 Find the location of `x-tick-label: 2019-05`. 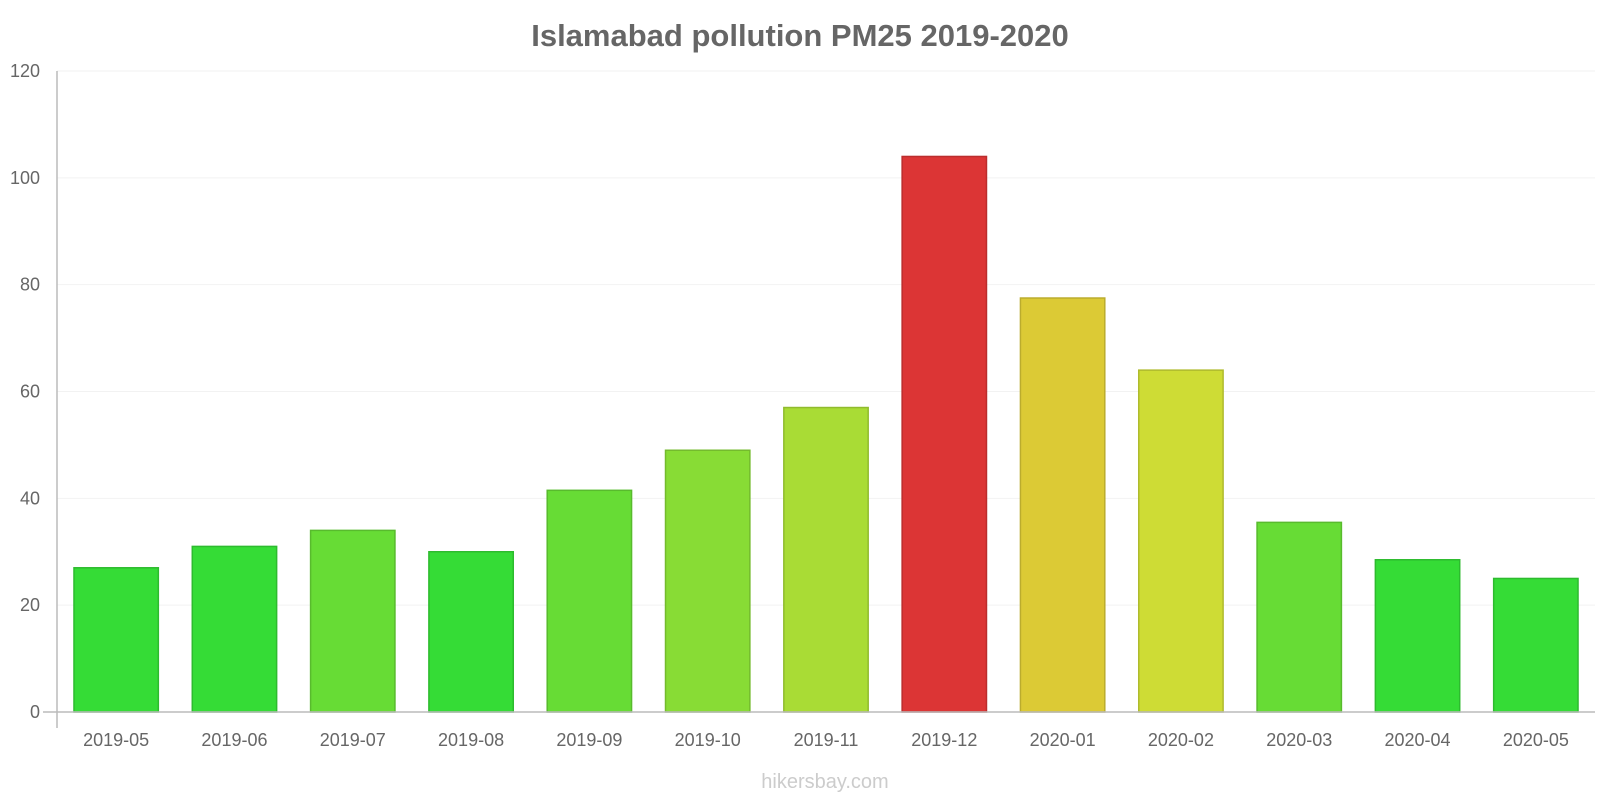

x-tick-label: 2019-05 is located at coordinates (116, 740).